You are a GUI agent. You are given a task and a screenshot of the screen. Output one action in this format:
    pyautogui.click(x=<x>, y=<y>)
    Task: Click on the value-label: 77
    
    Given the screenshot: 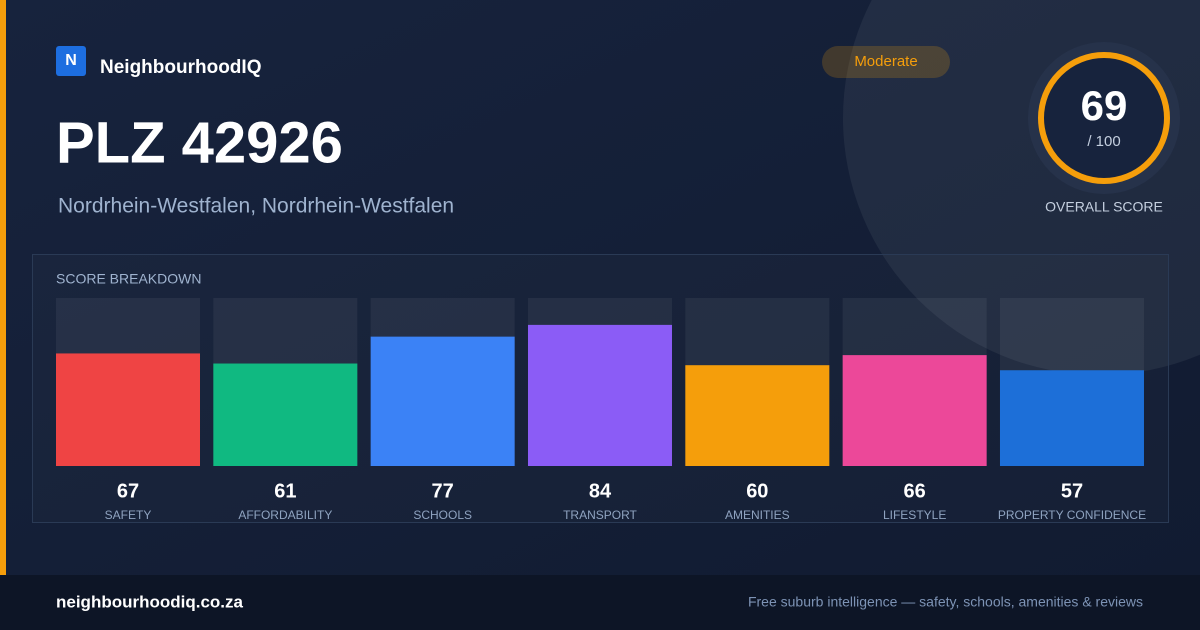 What is the action you would take?
    pyautogui.click(x=443, y=491)
    